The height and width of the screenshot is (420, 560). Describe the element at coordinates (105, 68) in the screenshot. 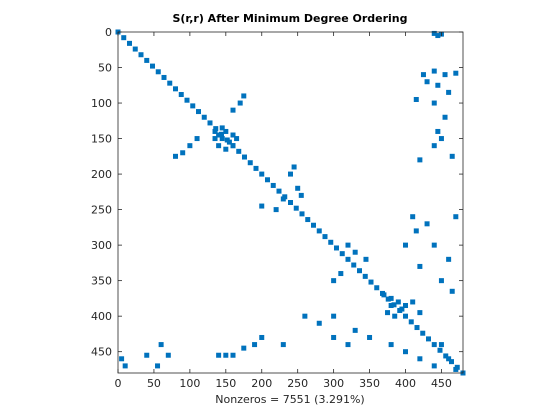

I see `y-tick-label: 50` at that location.